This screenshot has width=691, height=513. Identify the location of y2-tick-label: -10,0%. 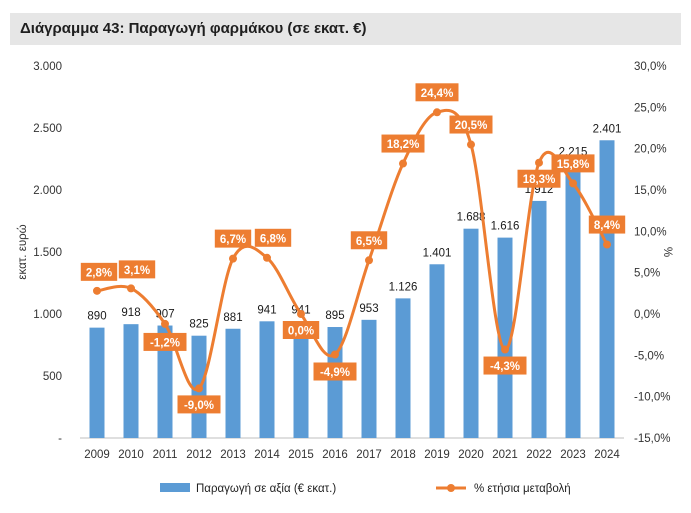
(652, 398).